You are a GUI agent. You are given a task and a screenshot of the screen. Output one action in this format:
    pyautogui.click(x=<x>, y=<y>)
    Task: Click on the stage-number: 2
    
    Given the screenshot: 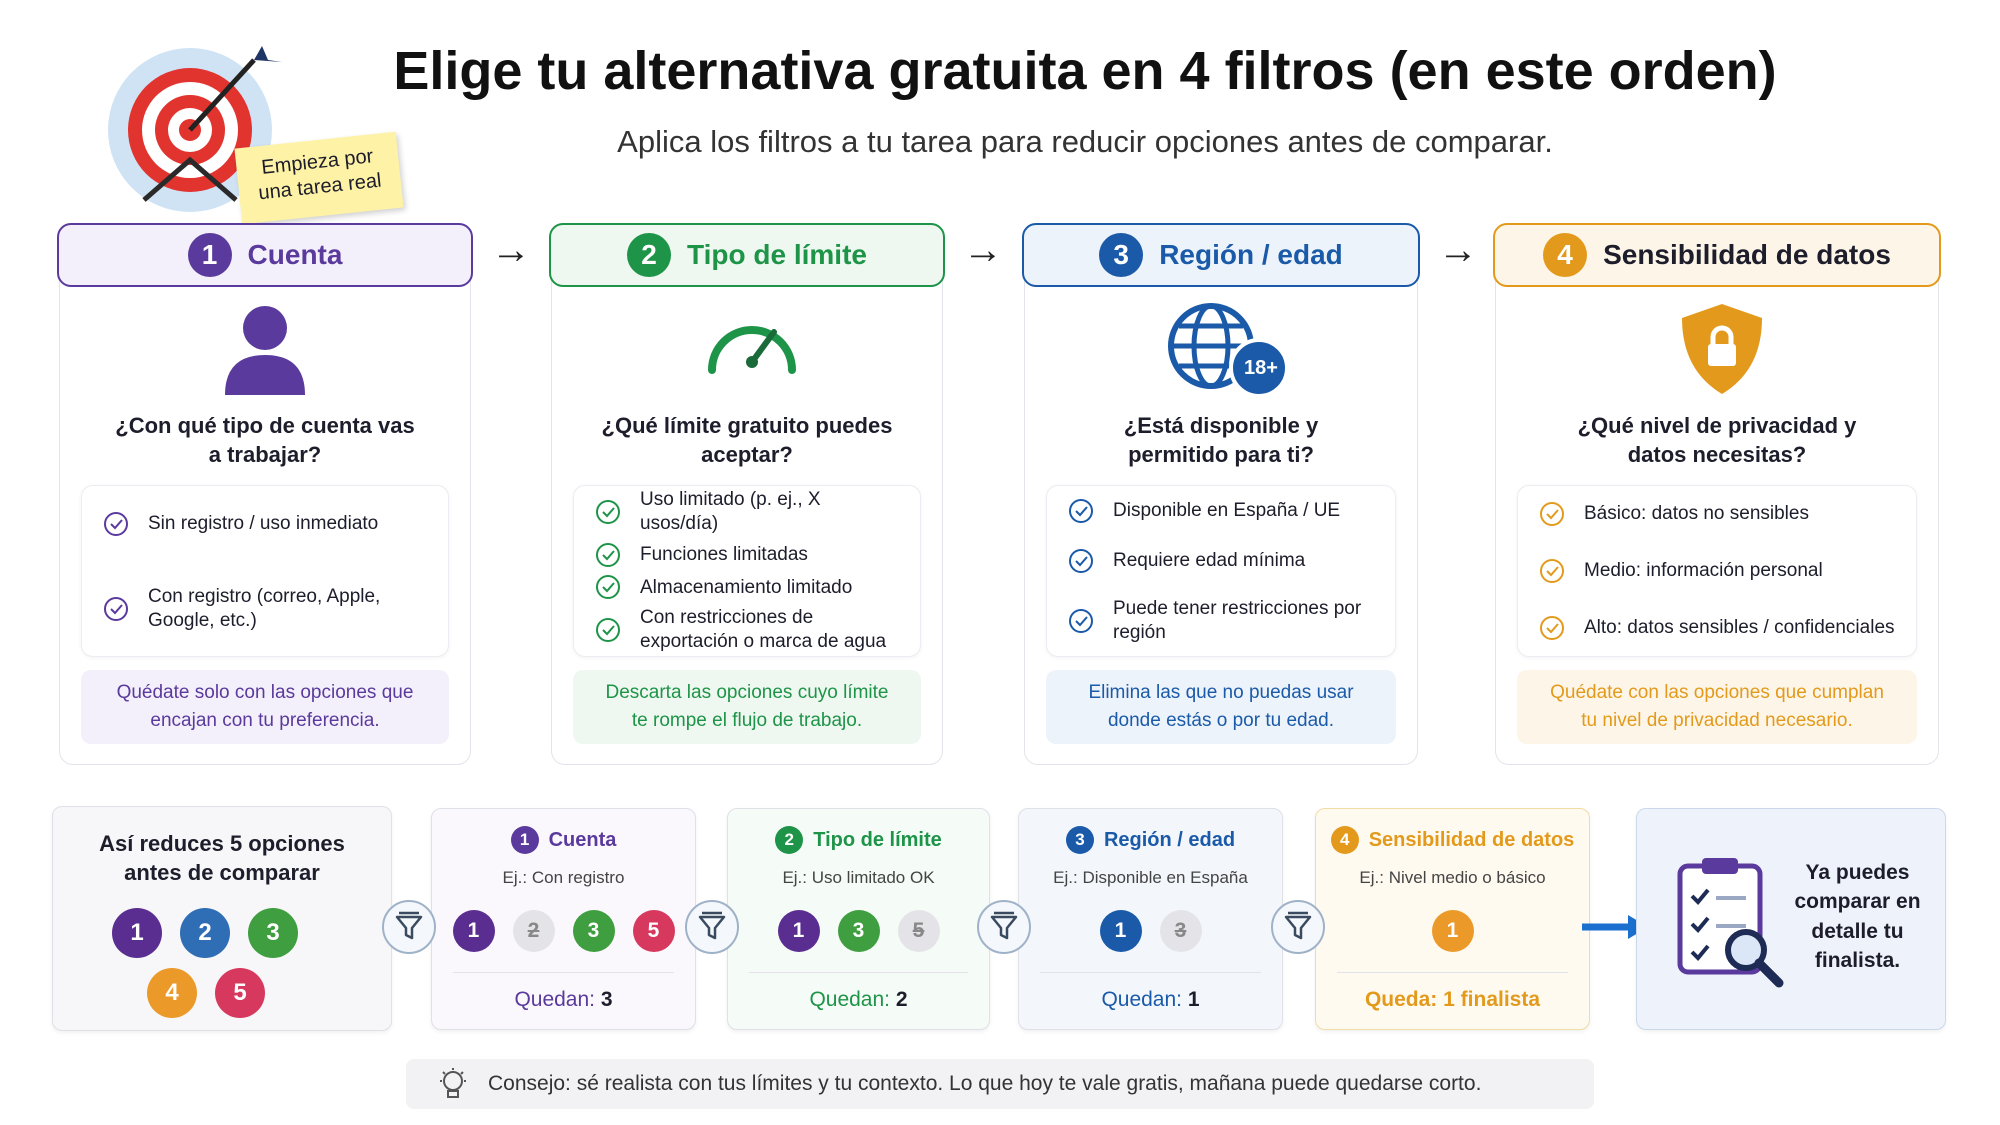 What is the action you would take?
    pyautogui.click(x=789, y=840)
    